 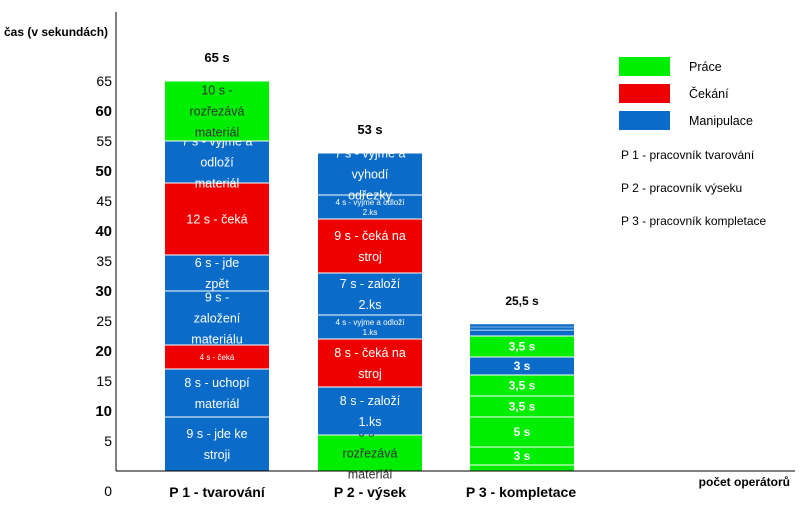 What do you see at coordinates (104, 81) in the screenshot?
I see `y-tick-label: 65` at bounding box center [104, 81].